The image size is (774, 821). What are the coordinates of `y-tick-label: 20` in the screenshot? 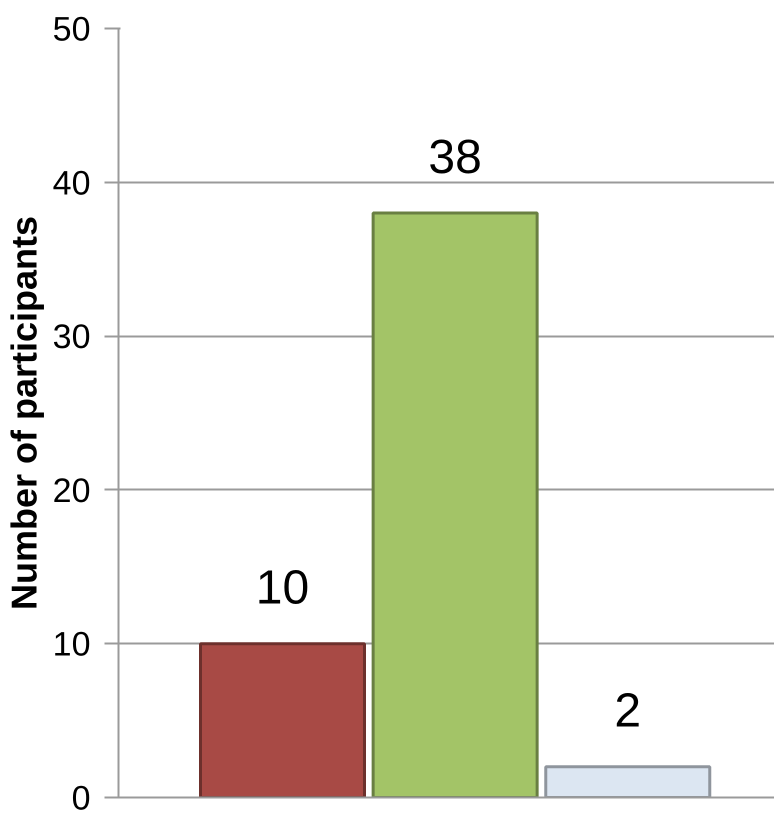 It's located at (71, 491).